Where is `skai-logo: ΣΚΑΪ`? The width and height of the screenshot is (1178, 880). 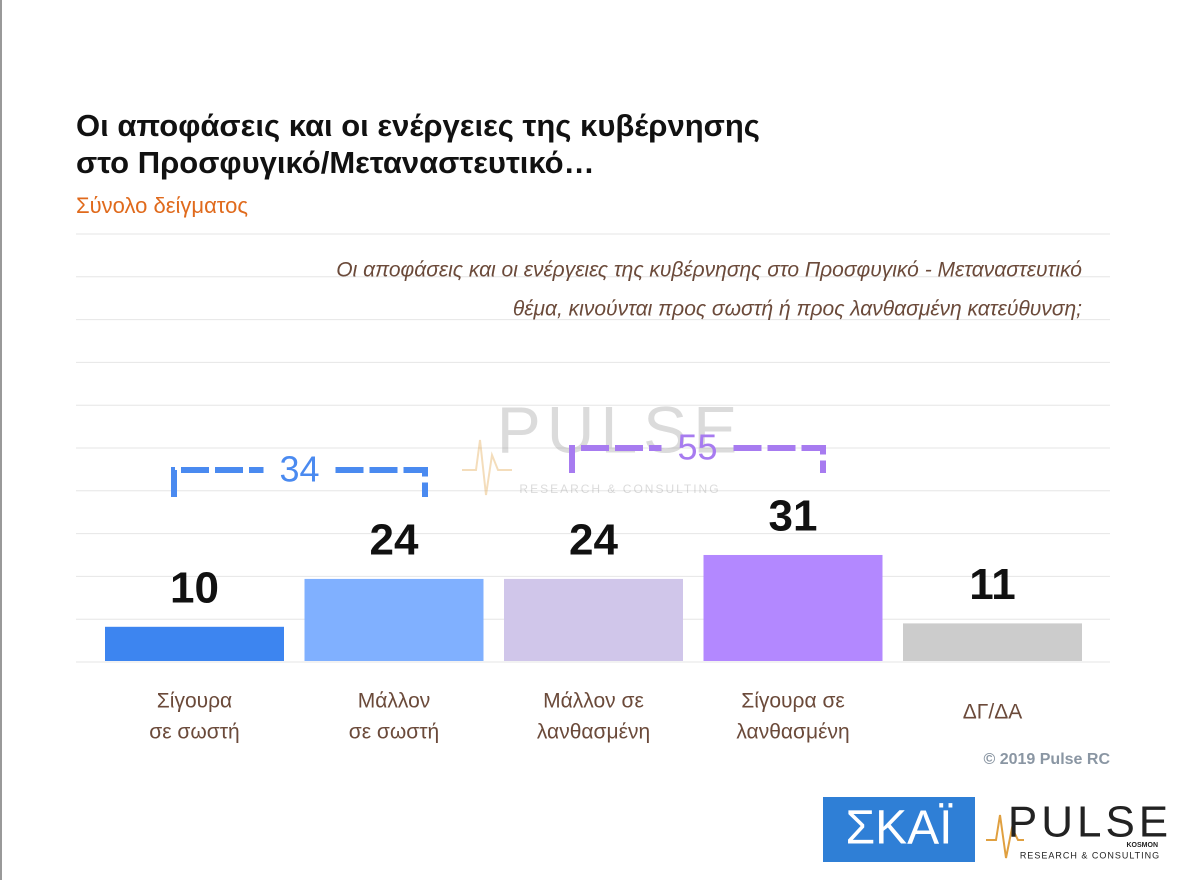 skai-logo: ΣΚΑΪ is located at coordinates (899, 828).